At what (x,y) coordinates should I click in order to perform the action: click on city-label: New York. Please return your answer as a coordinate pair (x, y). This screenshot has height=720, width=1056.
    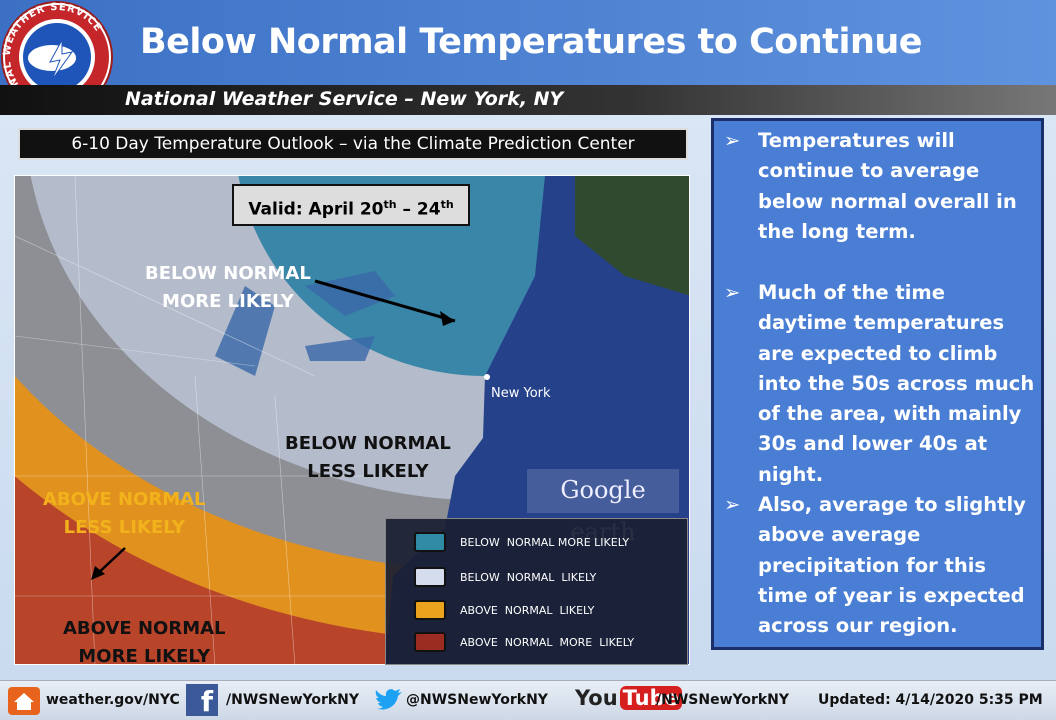
    Looking at the image, I should click on (521, 393).